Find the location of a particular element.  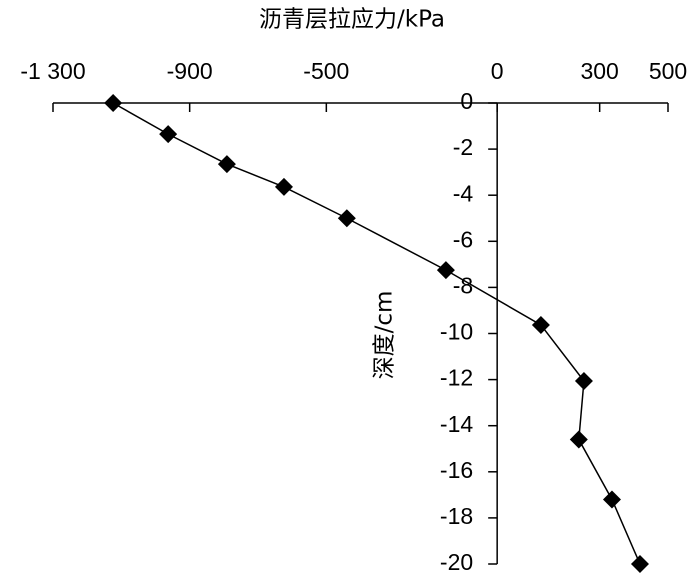

y-tick-label: -14 is located at coordinates (456, 424).